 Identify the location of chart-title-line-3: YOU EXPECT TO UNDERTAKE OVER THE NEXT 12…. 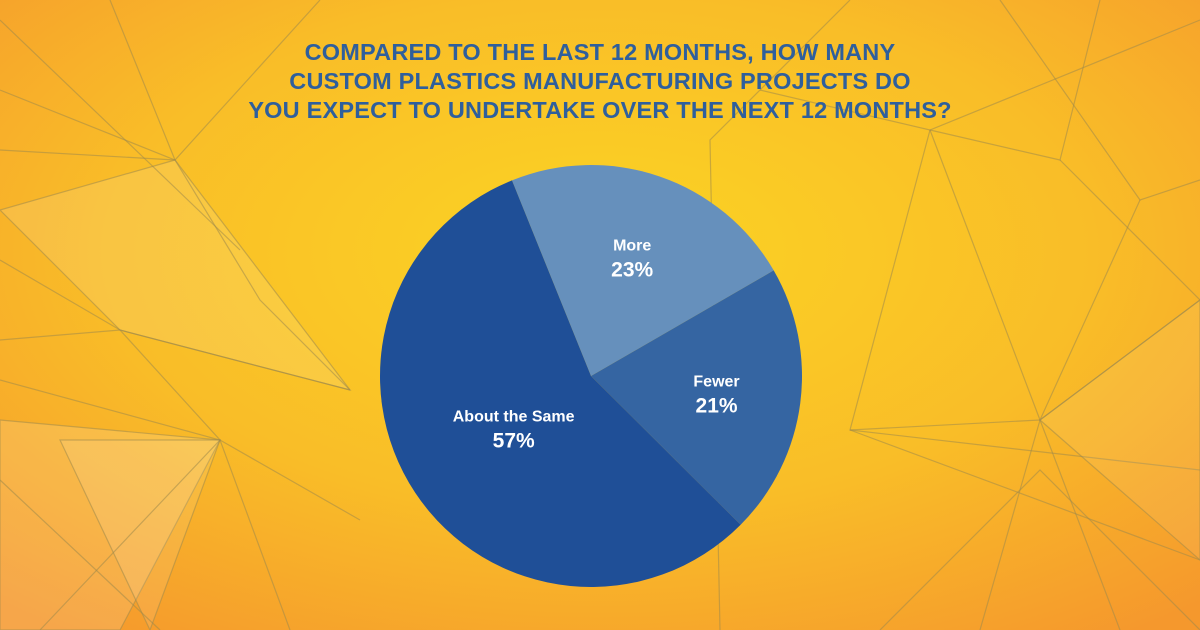
(600, 110).